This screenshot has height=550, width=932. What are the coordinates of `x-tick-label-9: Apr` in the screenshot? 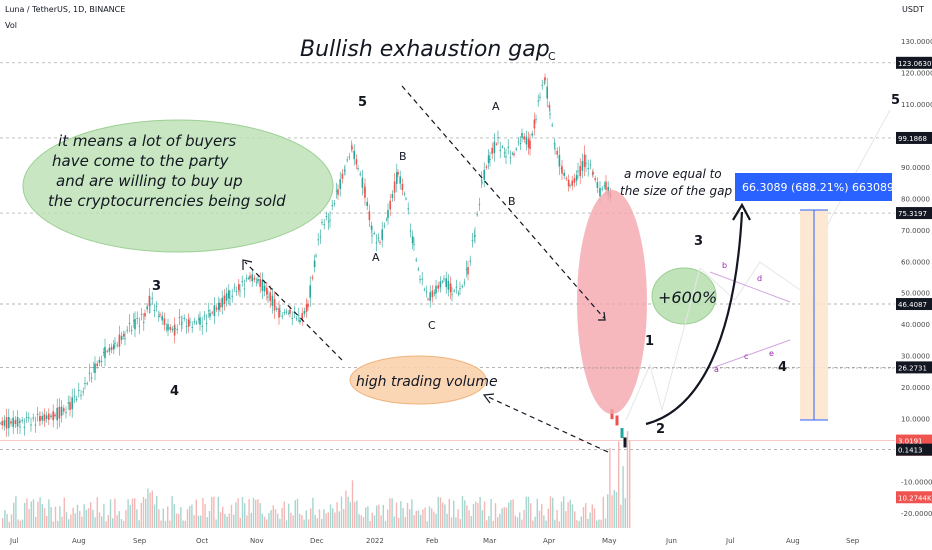 It's located at (549, 541).